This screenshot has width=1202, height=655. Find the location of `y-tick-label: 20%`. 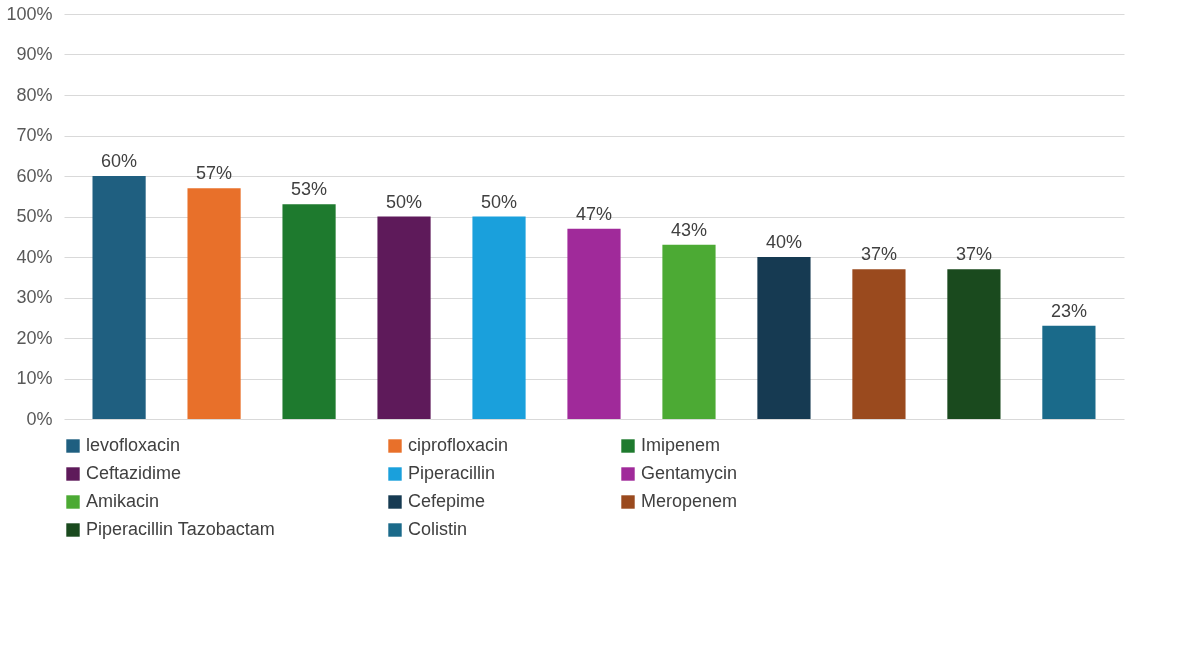

y-tick-label: 20% is located at coordinates (34, 337).